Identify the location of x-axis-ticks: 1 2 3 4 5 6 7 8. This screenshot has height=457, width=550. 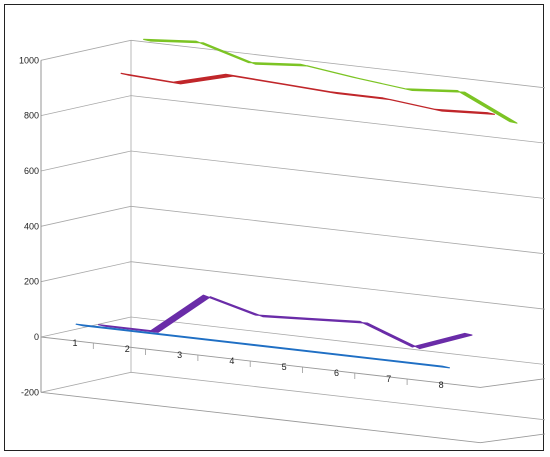
(257, 364).